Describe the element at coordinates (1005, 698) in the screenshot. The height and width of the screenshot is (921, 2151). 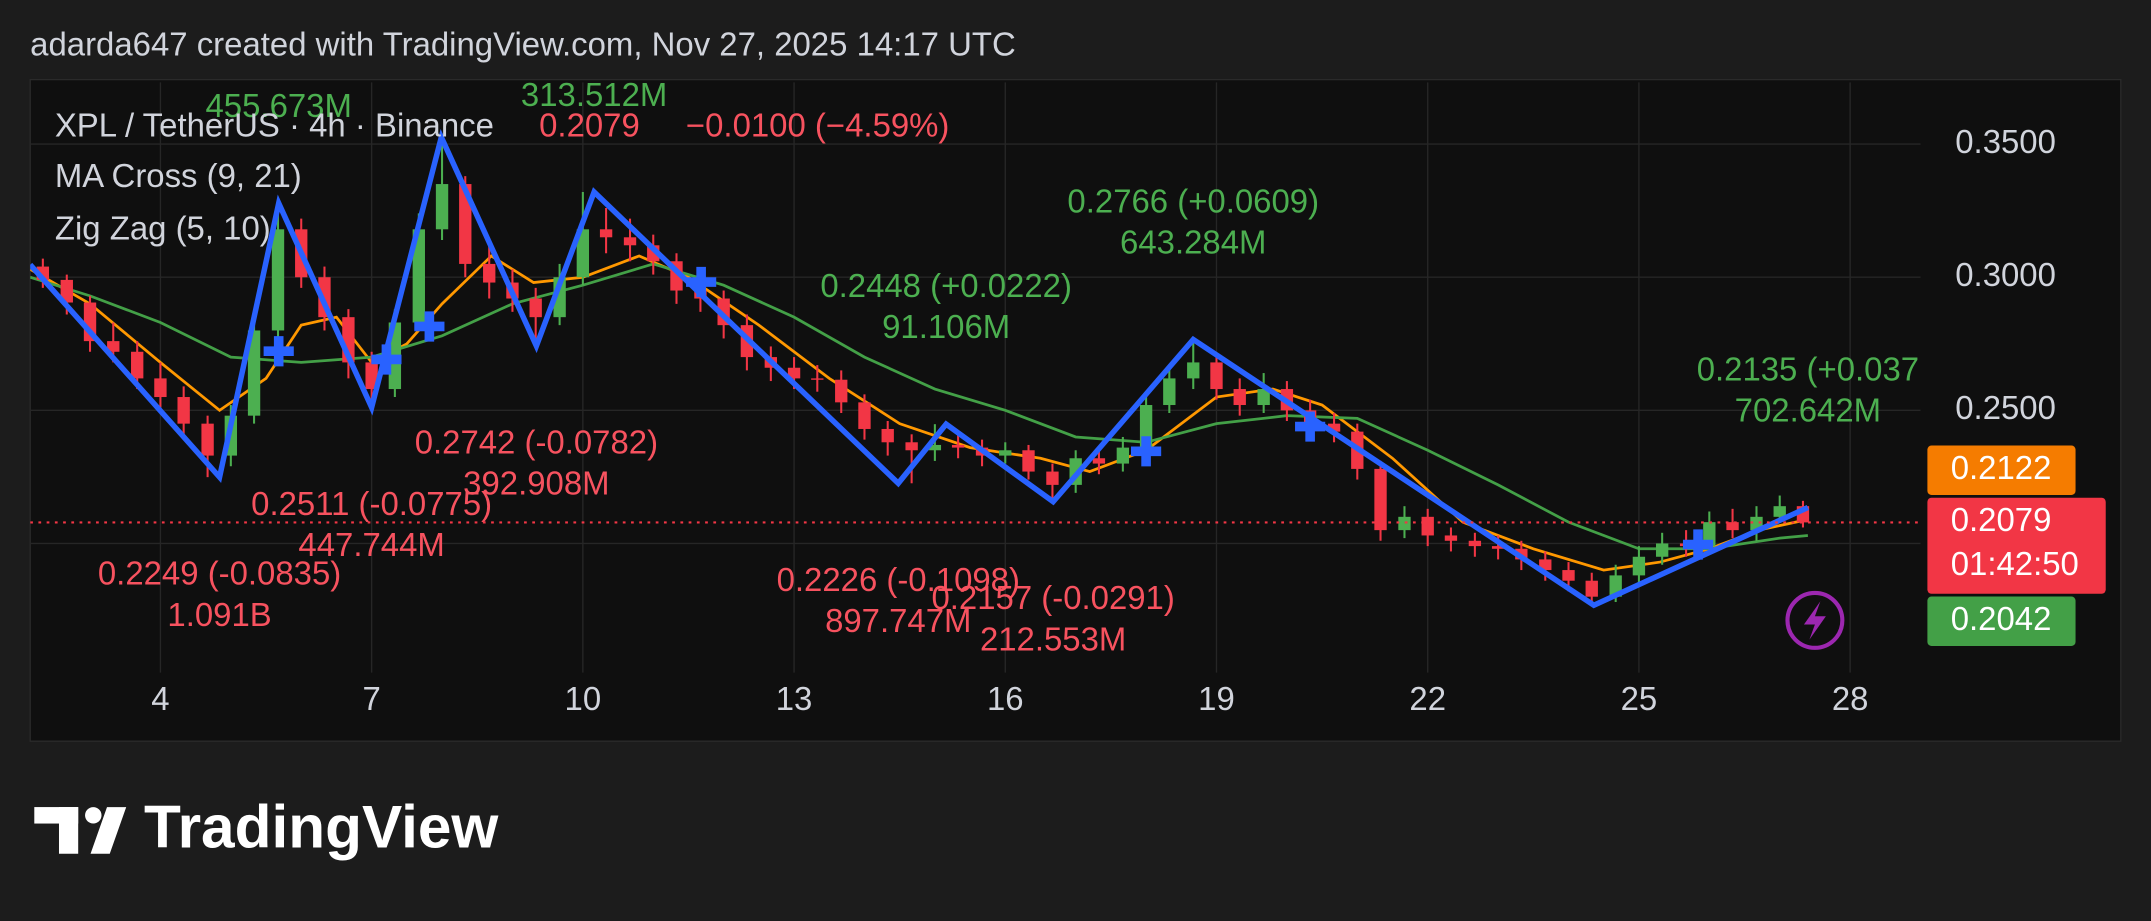
I see `x-tick-label: 16` at that location.